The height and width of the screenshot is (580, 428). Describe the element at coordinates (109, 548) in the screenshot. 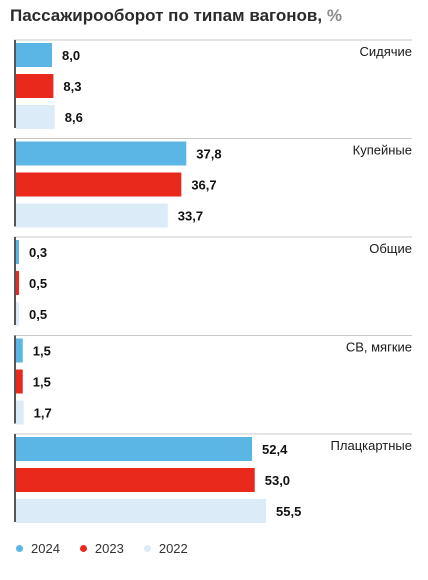

I see `legend-label-2023: 2023` at that location.